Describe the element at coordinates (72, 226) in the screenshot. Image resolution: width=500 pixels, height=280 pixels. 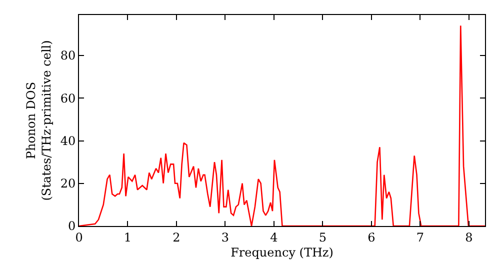
I see `y-tick-label: 0` at that location.